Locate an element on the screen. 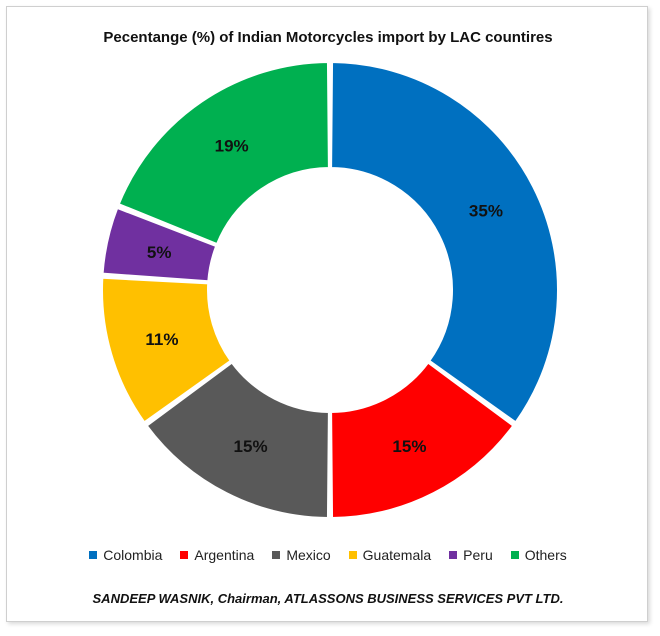 This screenshot has width=660, height=636. slice-guatemala is located at coordinates (167, 350).